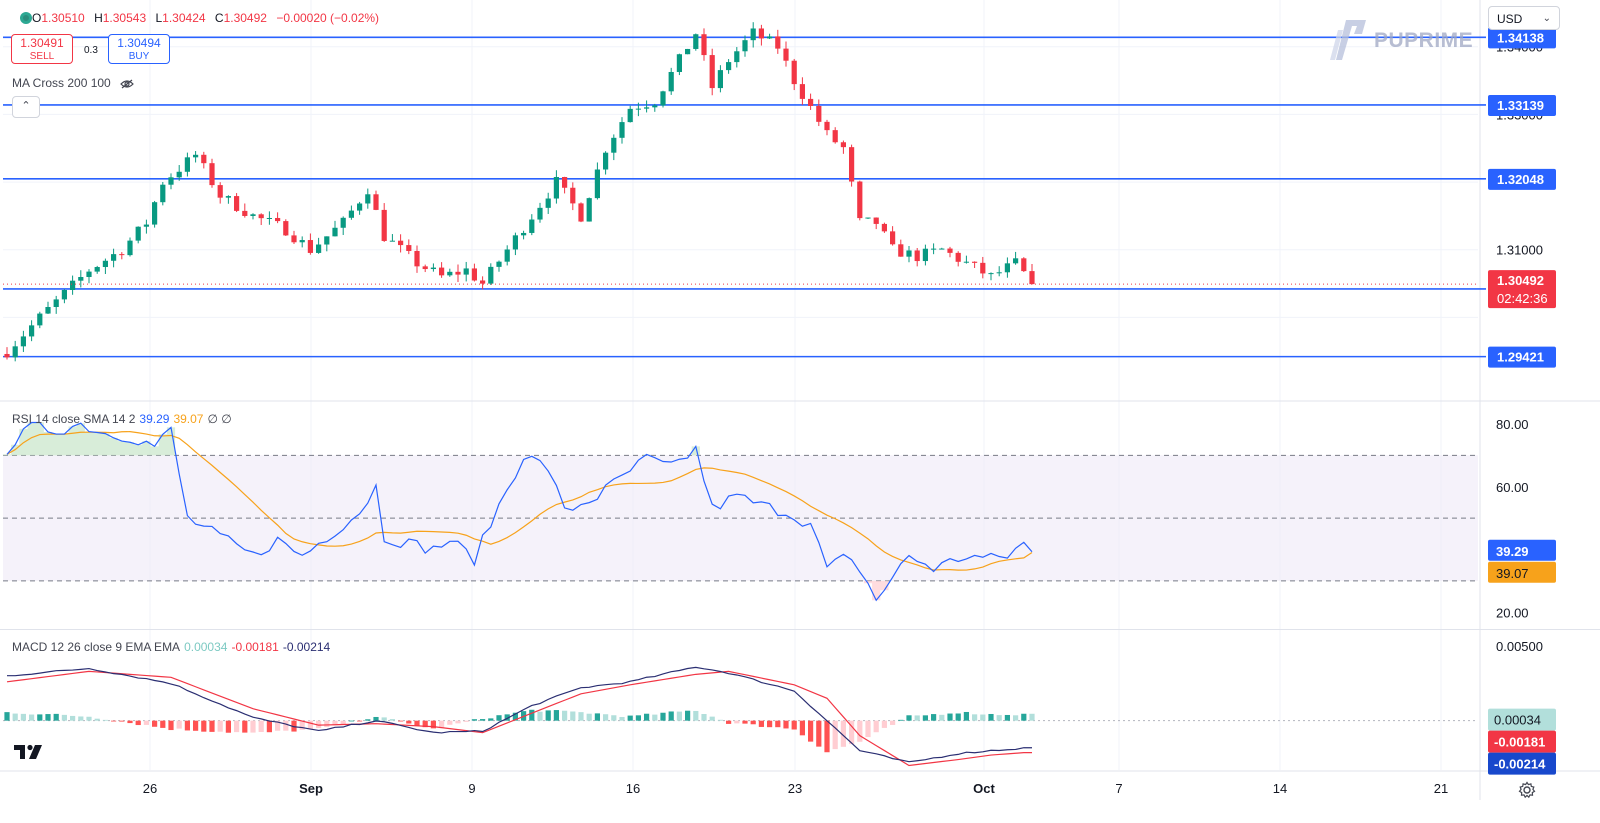 This screenshot has height=823, width=1600. What do you see at coordinates (26, 18) in the screenshot?
I see `market-status-dot` at bounding box center [26, 18].